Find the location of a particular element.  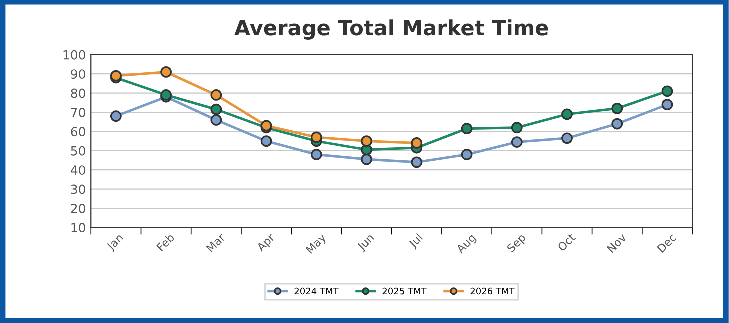

x-tick-label: Jun is located at coordinates (366, 243).